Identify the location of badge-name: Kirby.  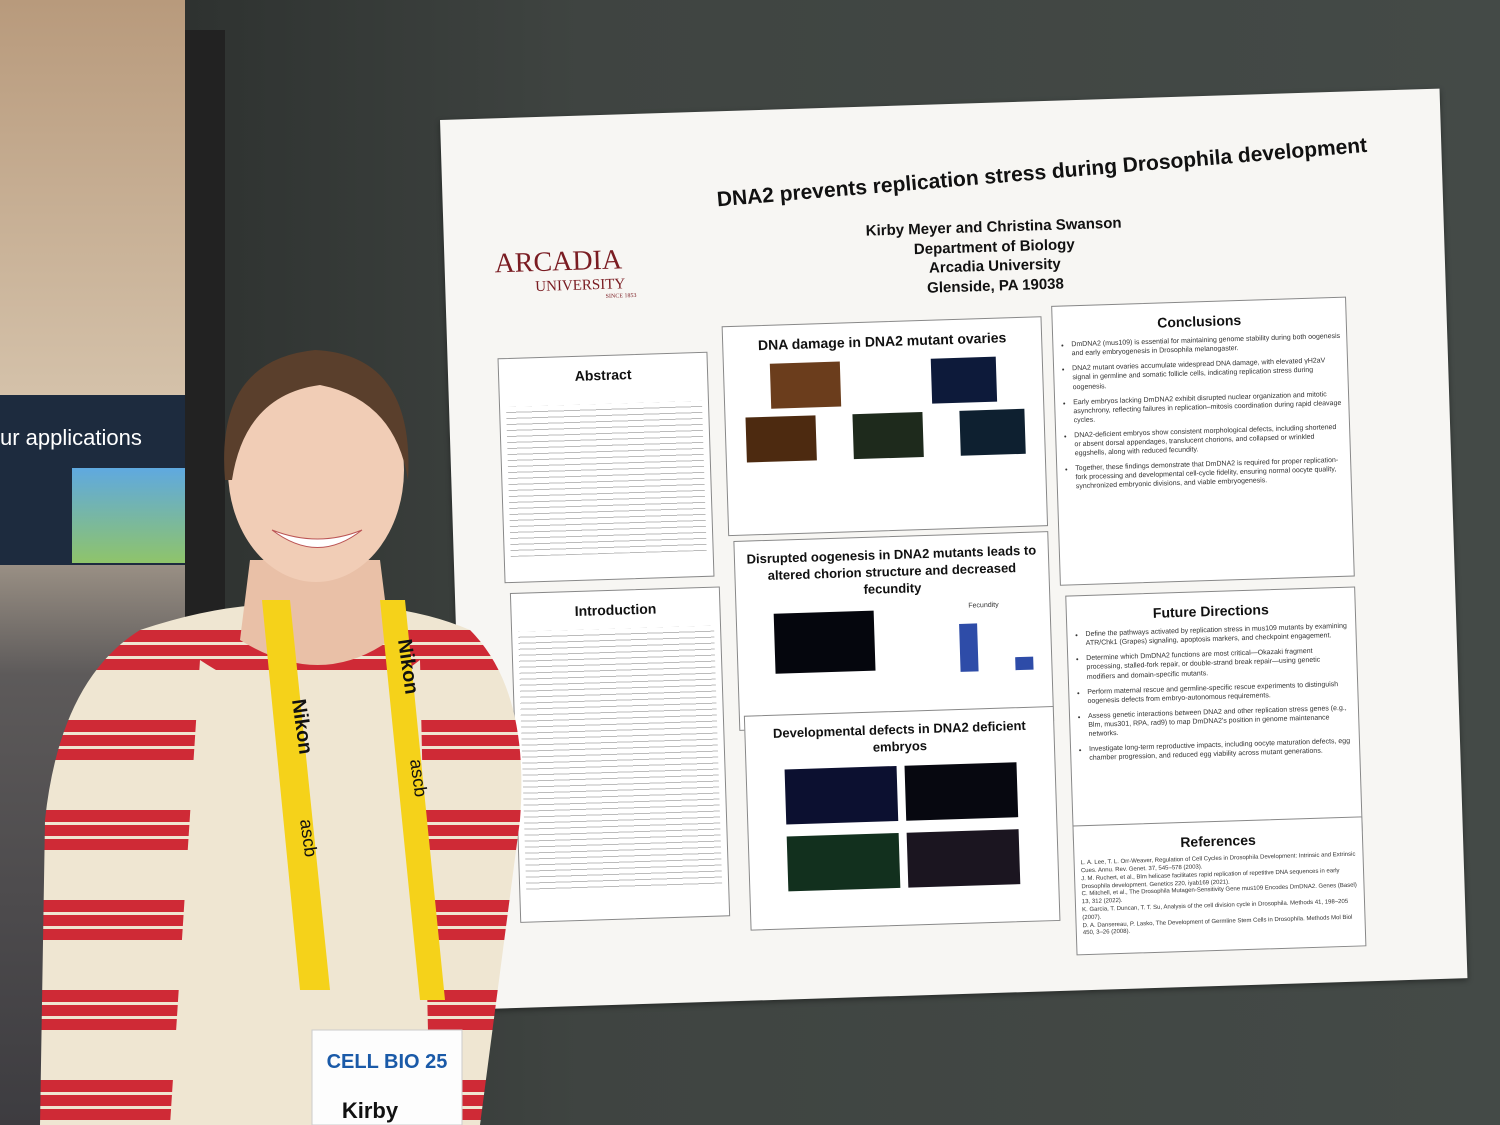
(370, 1110).